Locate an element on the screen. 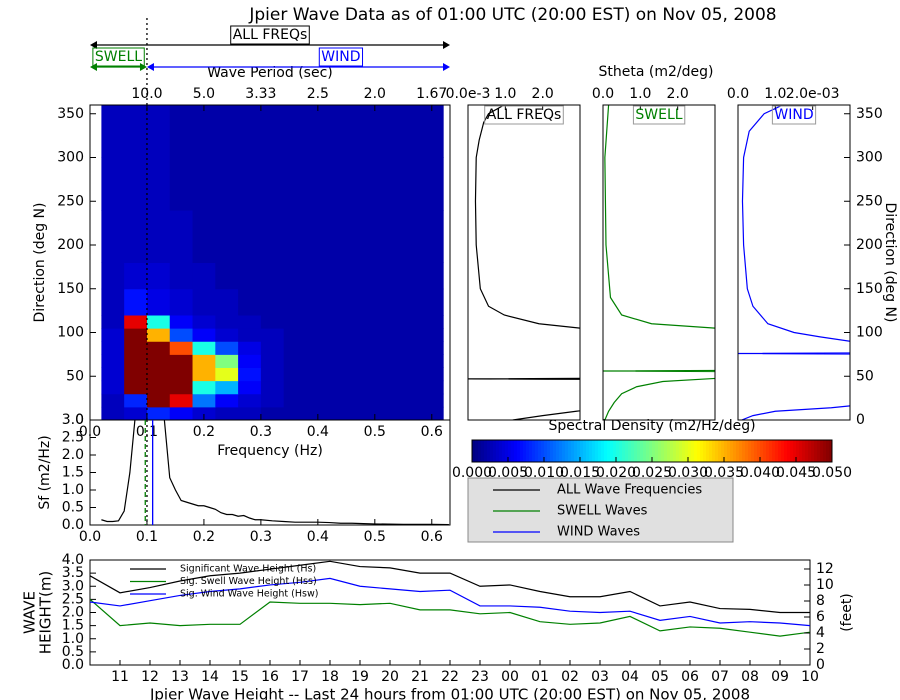  y-tick-label: 150 is located at coordinates (869, 289).